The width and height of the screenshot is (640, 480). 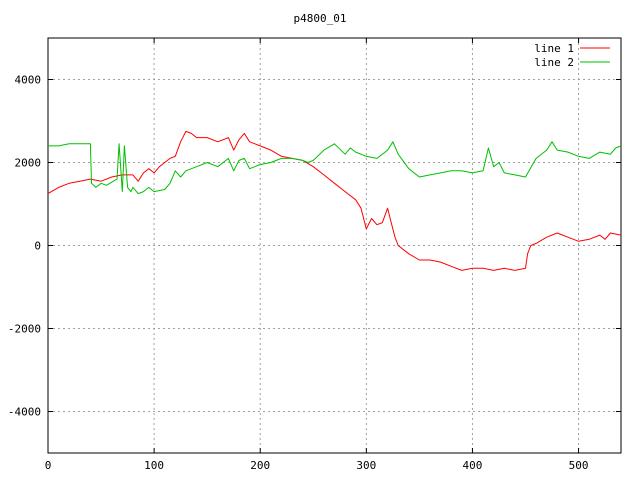 I want to click on x-tick-label: 200, so click(x=260, y=465).